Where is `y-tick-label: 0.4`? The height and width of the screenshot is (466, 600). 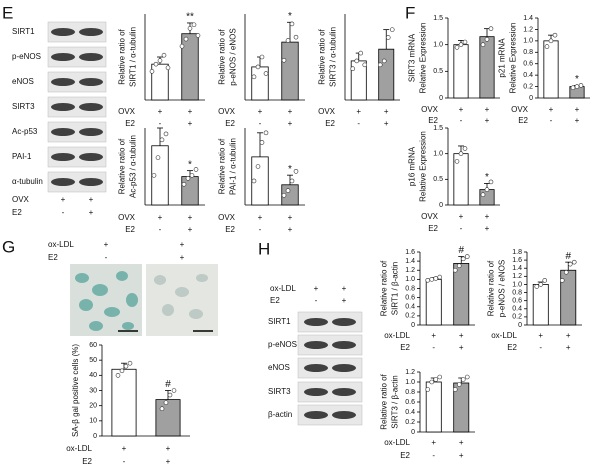 y-tick-label: 0.4 is located at coordinates (410, 307).